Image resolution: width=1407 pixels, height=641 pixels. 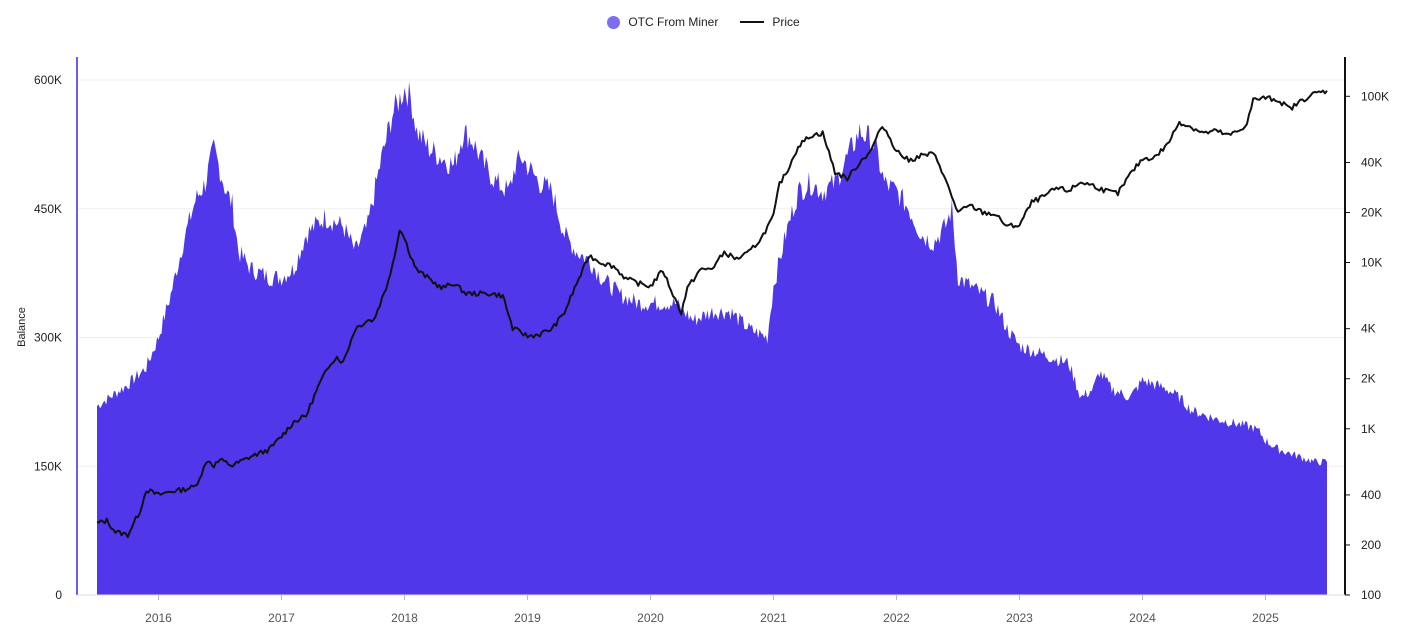 I want to click on left-tick-label: 0, so click(x=58, y=595).